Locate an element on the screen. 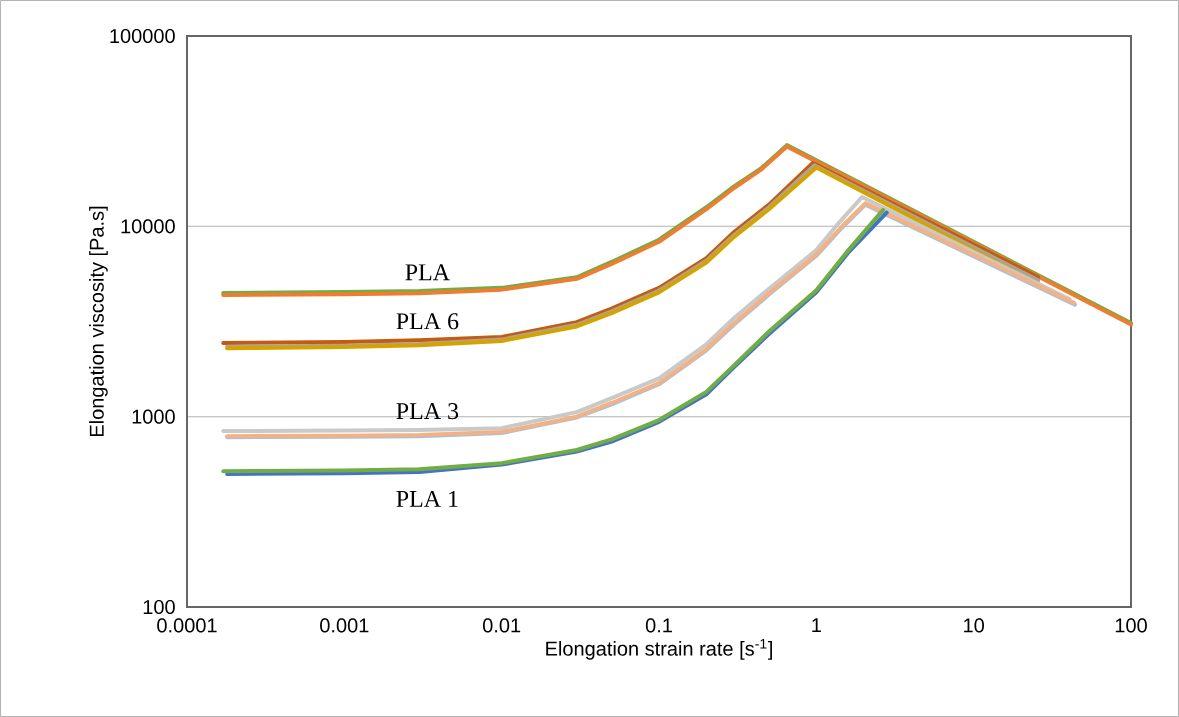  series-label: PLA 3 is located at coordinates (427, 411).